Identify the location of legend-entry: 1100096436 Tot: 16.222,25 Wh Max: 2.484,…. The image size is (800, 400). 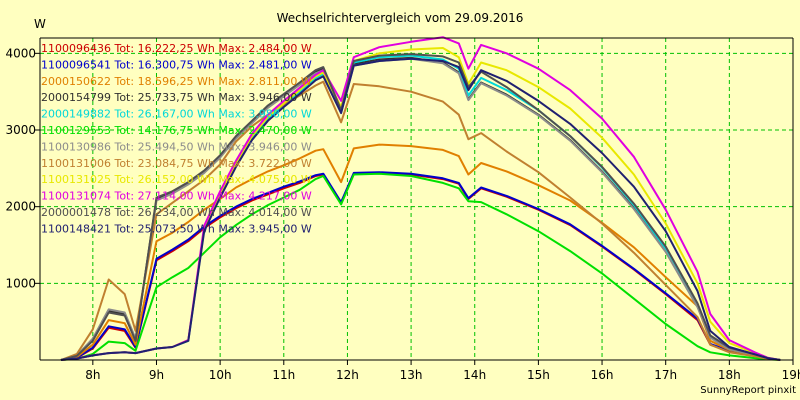
(176, 48).